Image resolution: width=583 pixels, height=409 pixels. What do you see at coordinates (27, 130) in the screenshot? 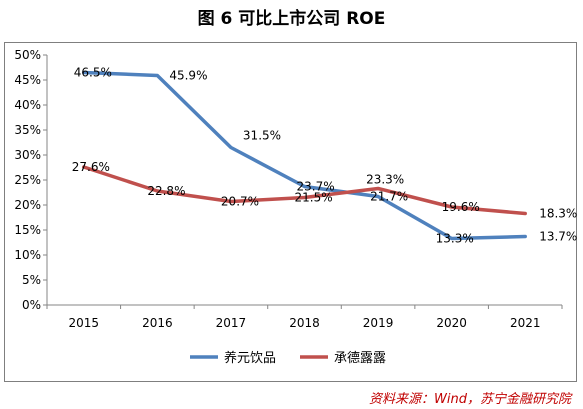
I see `y-tick-label: 35%` at bounding box center [27, 130].